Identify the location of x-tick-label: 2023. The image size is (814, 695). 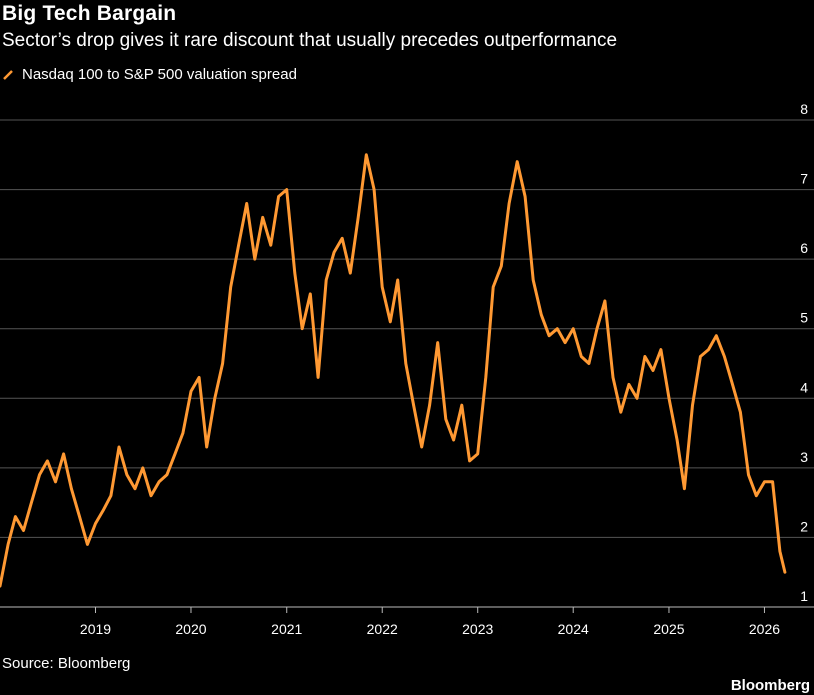
(477, 629).